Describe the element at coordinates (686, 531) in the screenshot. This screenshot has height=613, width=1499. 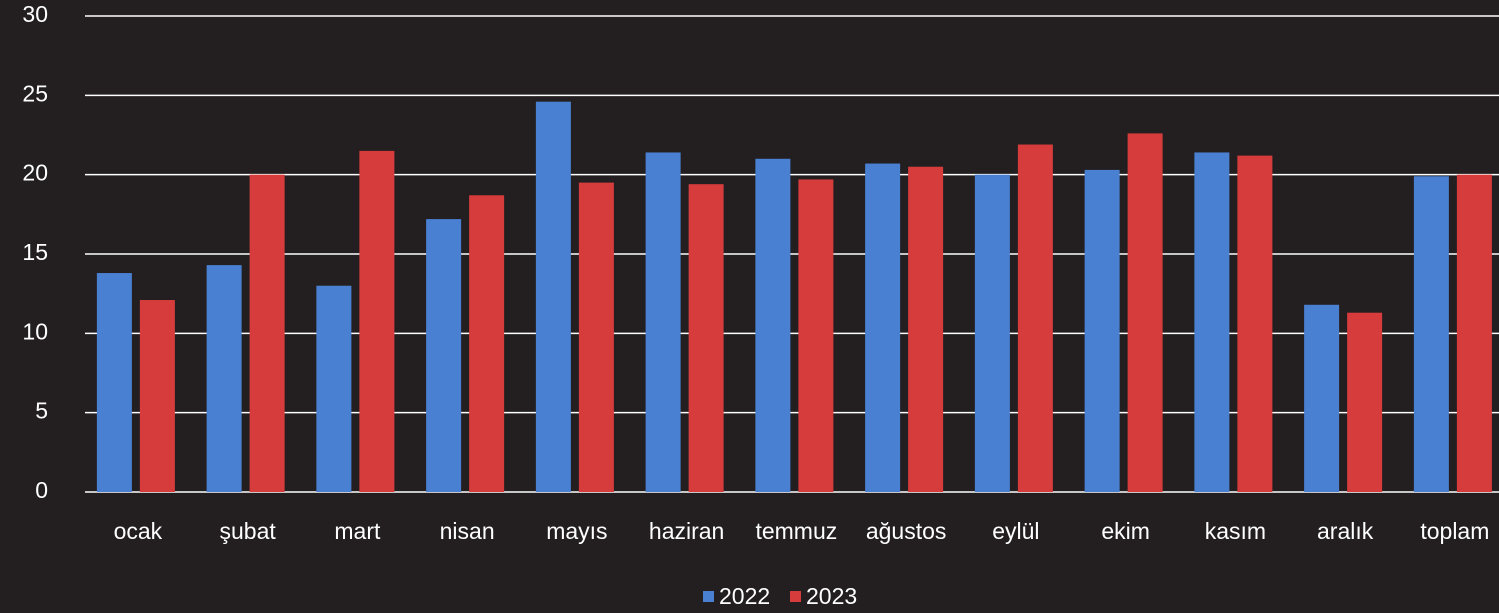
I see `x-tick-label: haziran` at that location.